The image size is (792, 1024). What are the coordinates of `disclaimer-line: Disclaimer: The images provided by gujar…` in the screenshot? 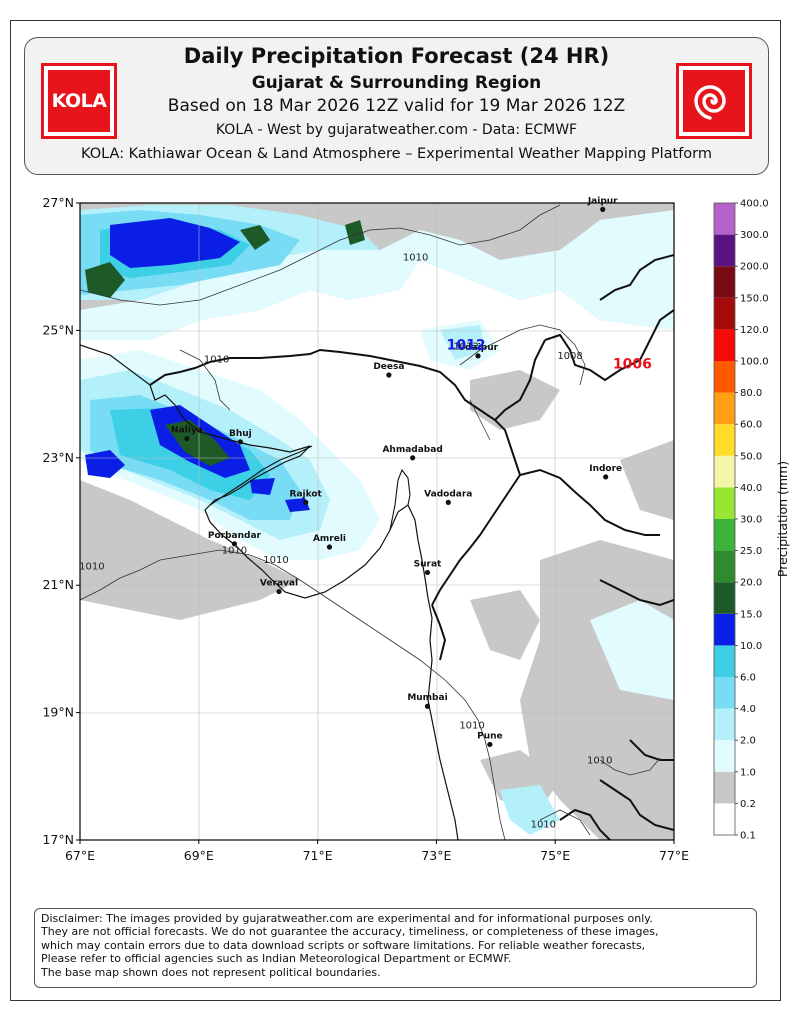 It's located at (347, 918).